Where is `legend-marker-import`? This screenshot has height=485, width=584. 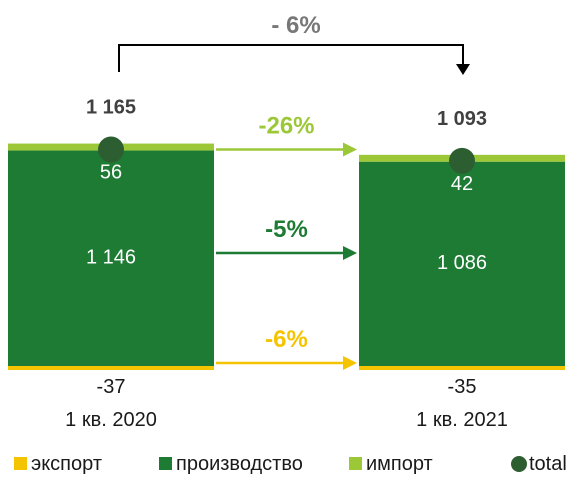
legend-marker-import is located at coordinates (355, 463).